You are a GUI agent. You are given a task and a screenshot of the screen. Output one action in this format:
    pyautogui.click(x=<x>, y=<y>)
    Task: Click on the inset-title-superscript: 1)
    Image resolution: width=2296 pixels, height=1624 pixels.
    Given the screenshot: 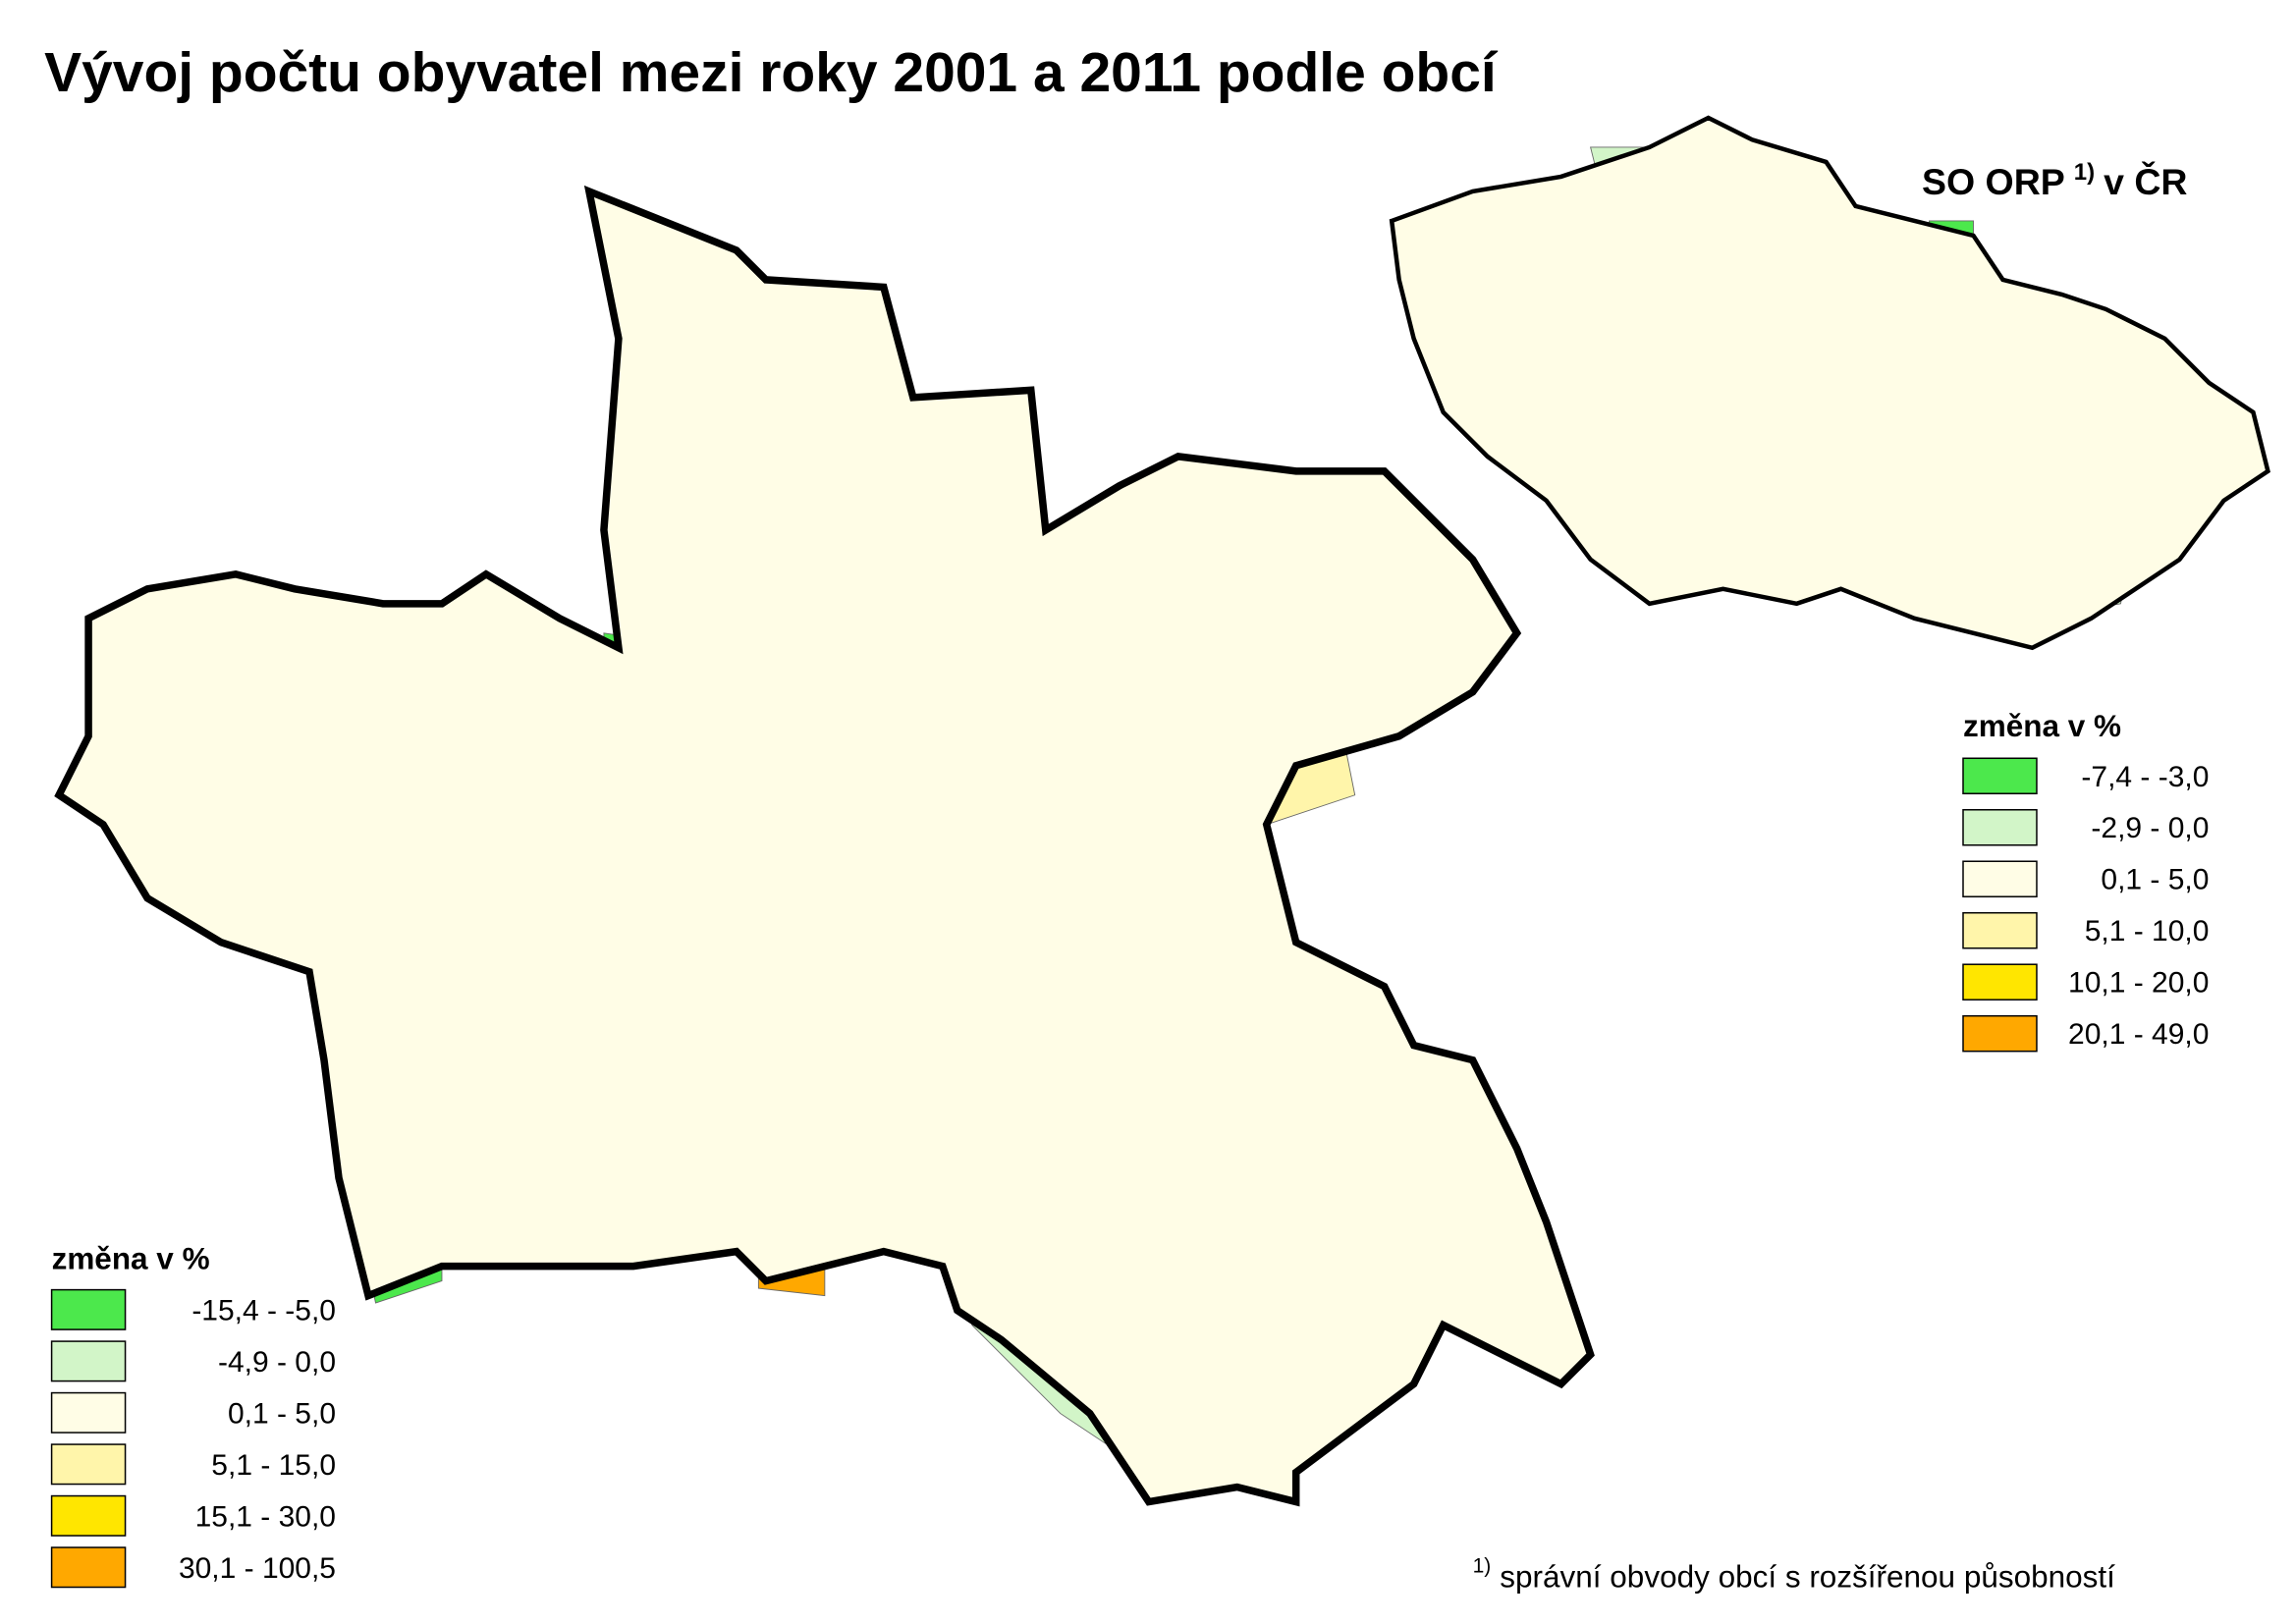 What is the action you would take?
    pyautogui.click(x=2084, y=172)
    